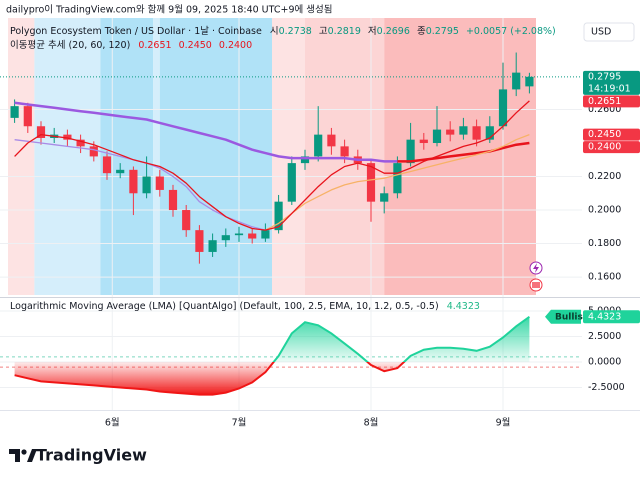  I want to click on value-box, so click(611, 317).